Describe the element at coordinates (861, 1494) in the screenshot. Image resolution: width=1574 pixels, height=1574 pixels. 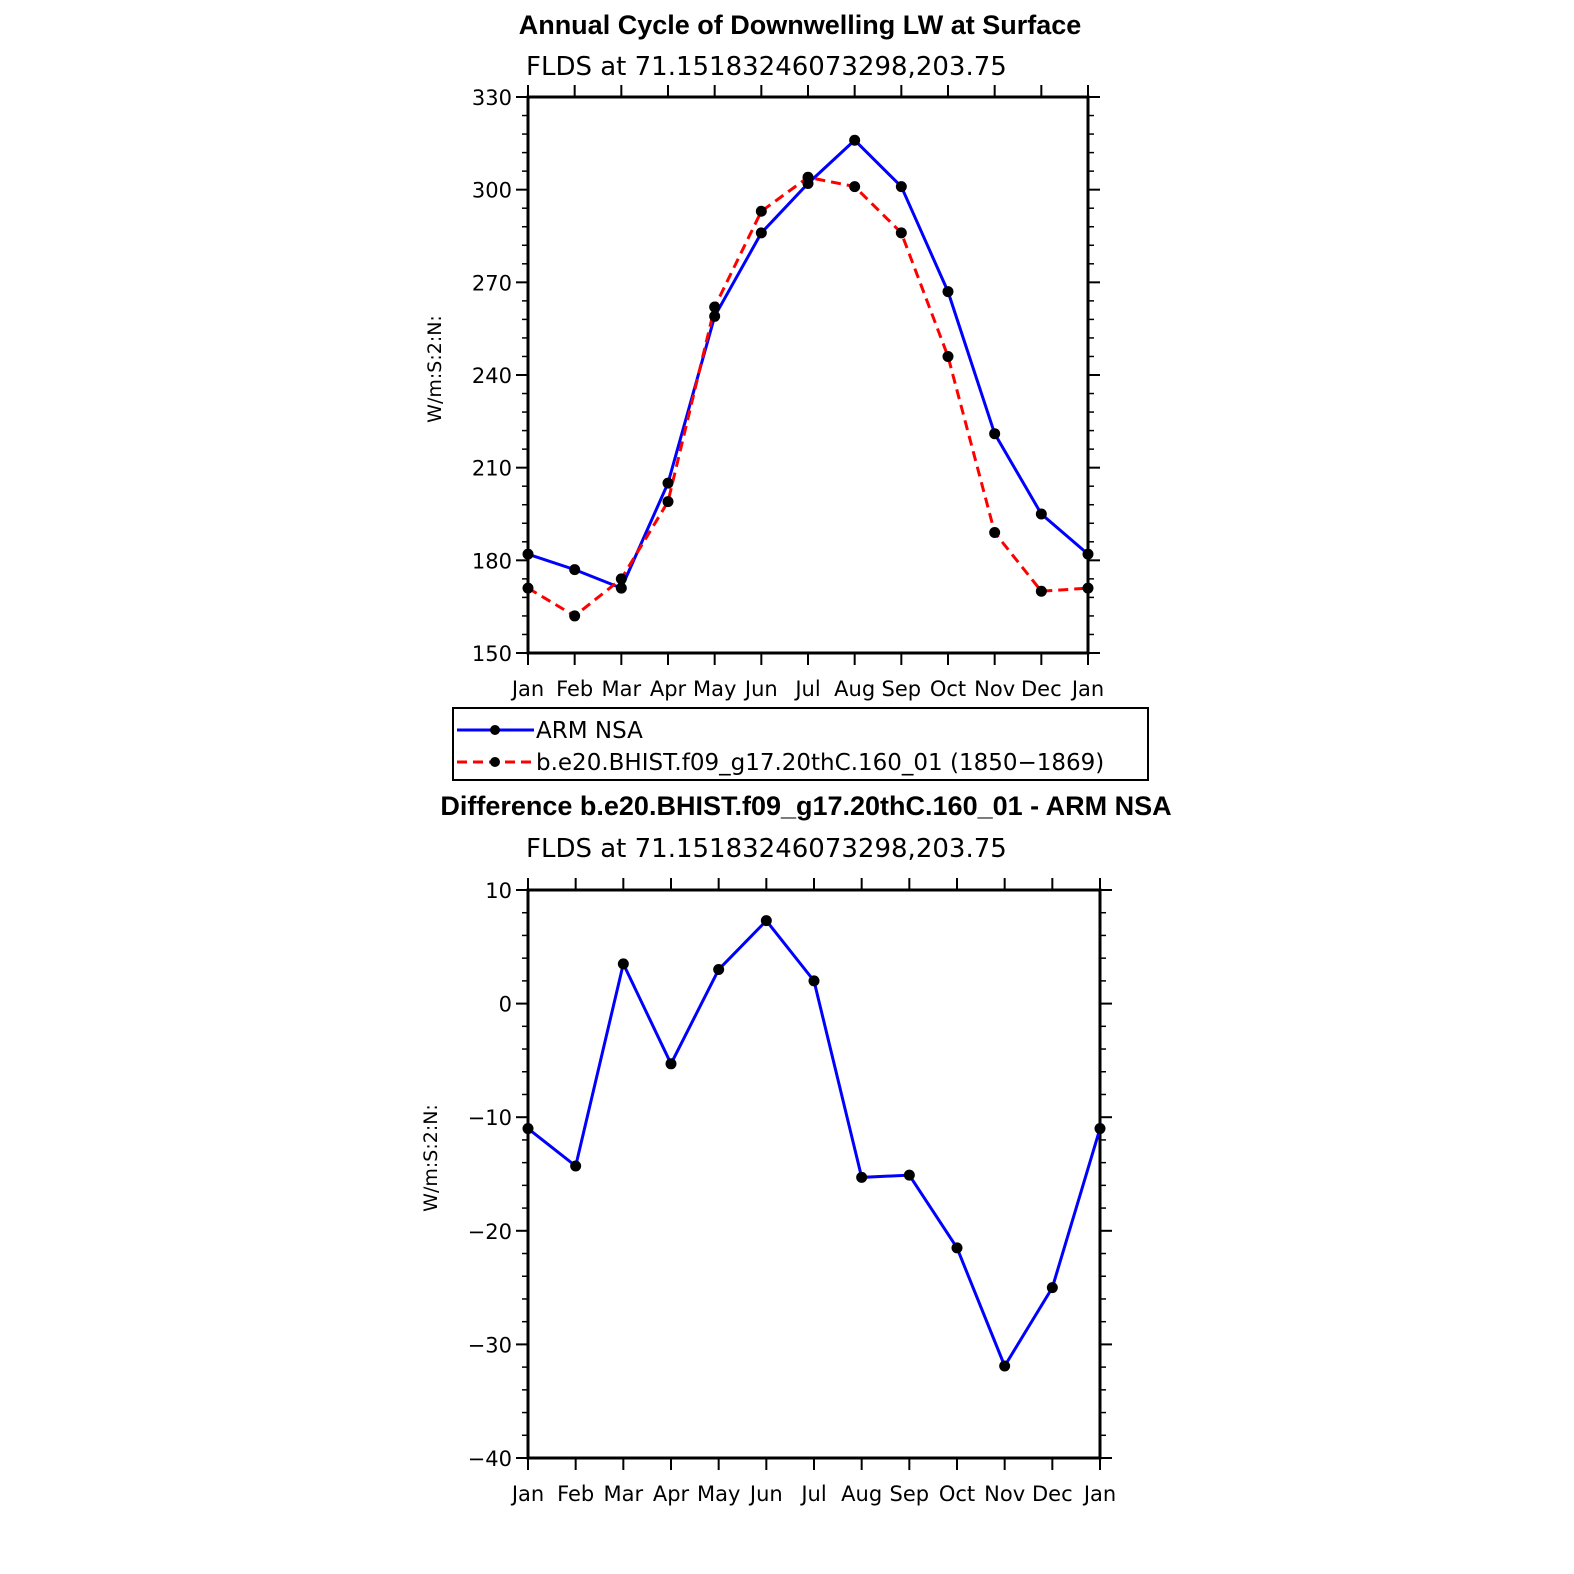
I see `bottom-xtick-label: Aug` at that location.